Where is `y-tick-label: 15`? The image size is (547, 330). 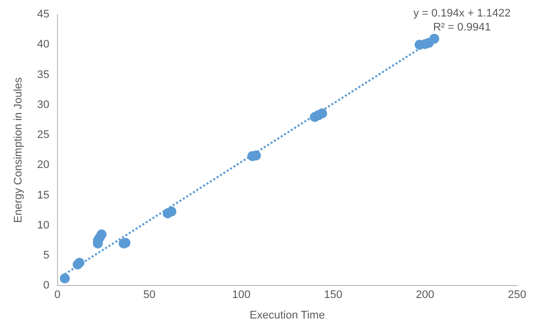
y-tick-label: 15 is located at coordinates (43, 195).